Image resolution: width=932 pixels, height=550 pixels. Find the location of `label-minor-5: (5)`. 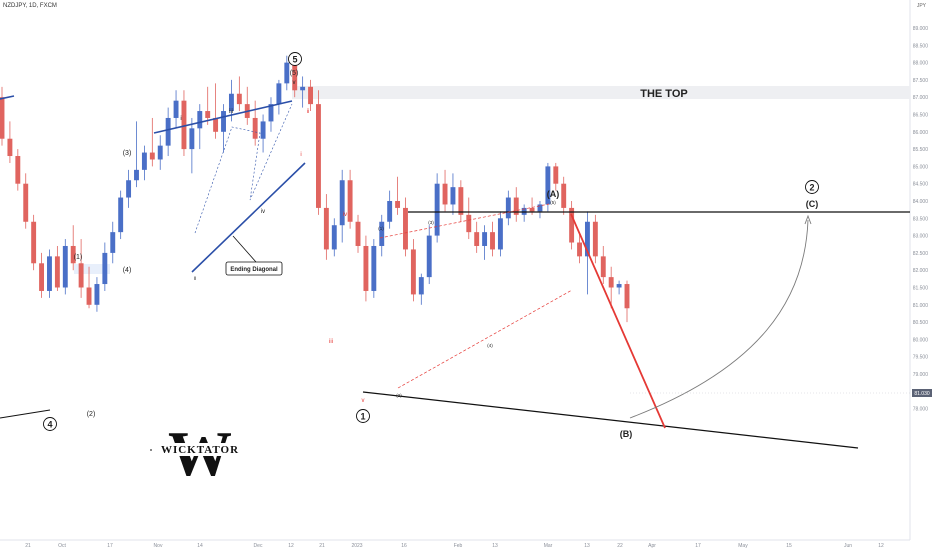

label-minor-5: (5) is located at coordinates (294, 73).